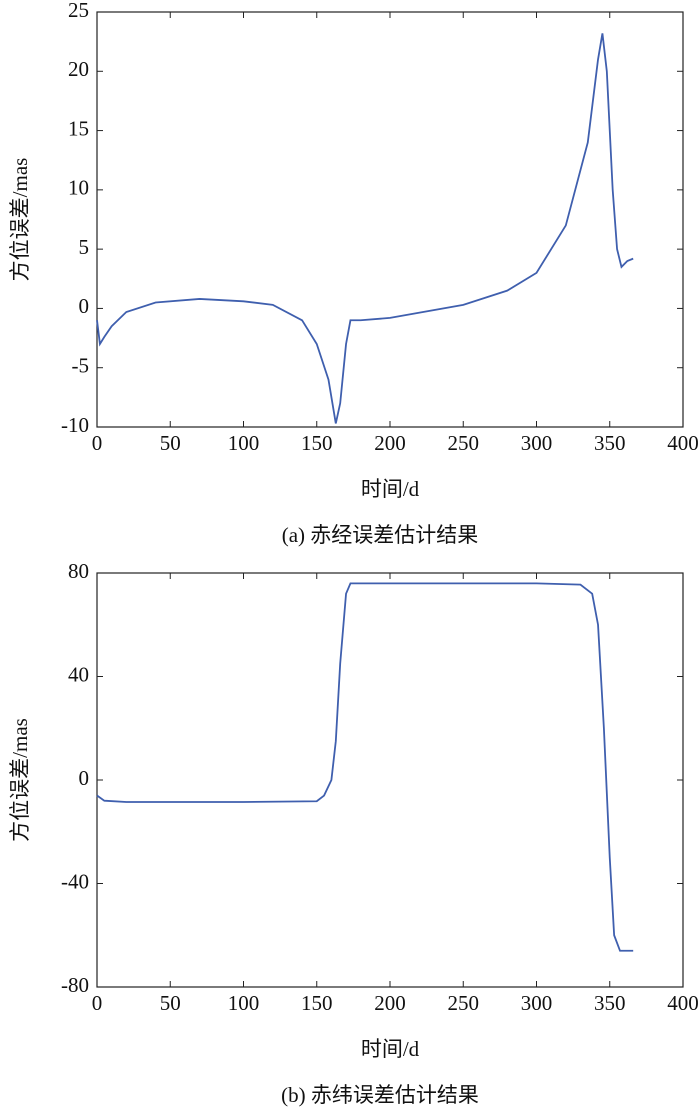 Image resolution: width=700 pixels, height=1115 pixels. Describe the element at coordinates (78, 11) in the screenshot. I see `y-tick-label: 25` at that location.